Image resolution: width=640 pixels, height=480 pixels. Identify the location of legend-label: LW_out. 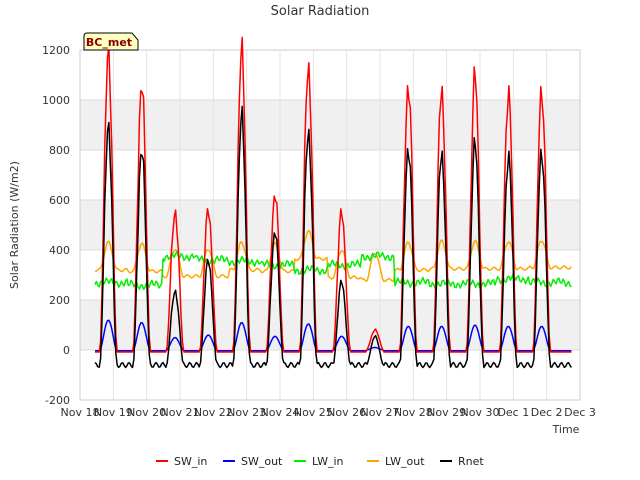
(405, 461).